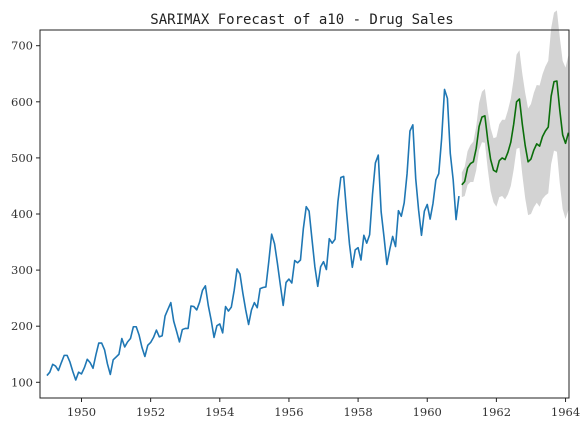  What do you see at coordinates (22, 102) in the screenshot?
I see `y-tick-label: 600` at bounding box center [22, 102].